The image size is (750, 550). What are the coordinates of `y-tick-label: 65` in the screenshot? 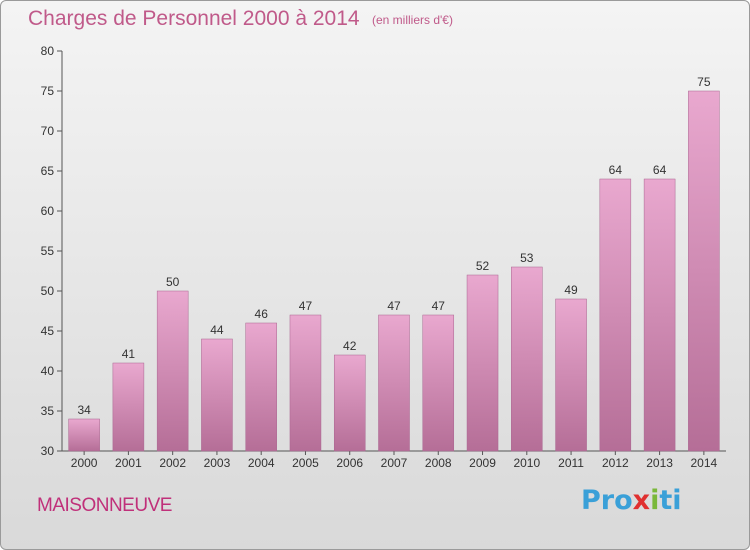 It's located at (48, 171).